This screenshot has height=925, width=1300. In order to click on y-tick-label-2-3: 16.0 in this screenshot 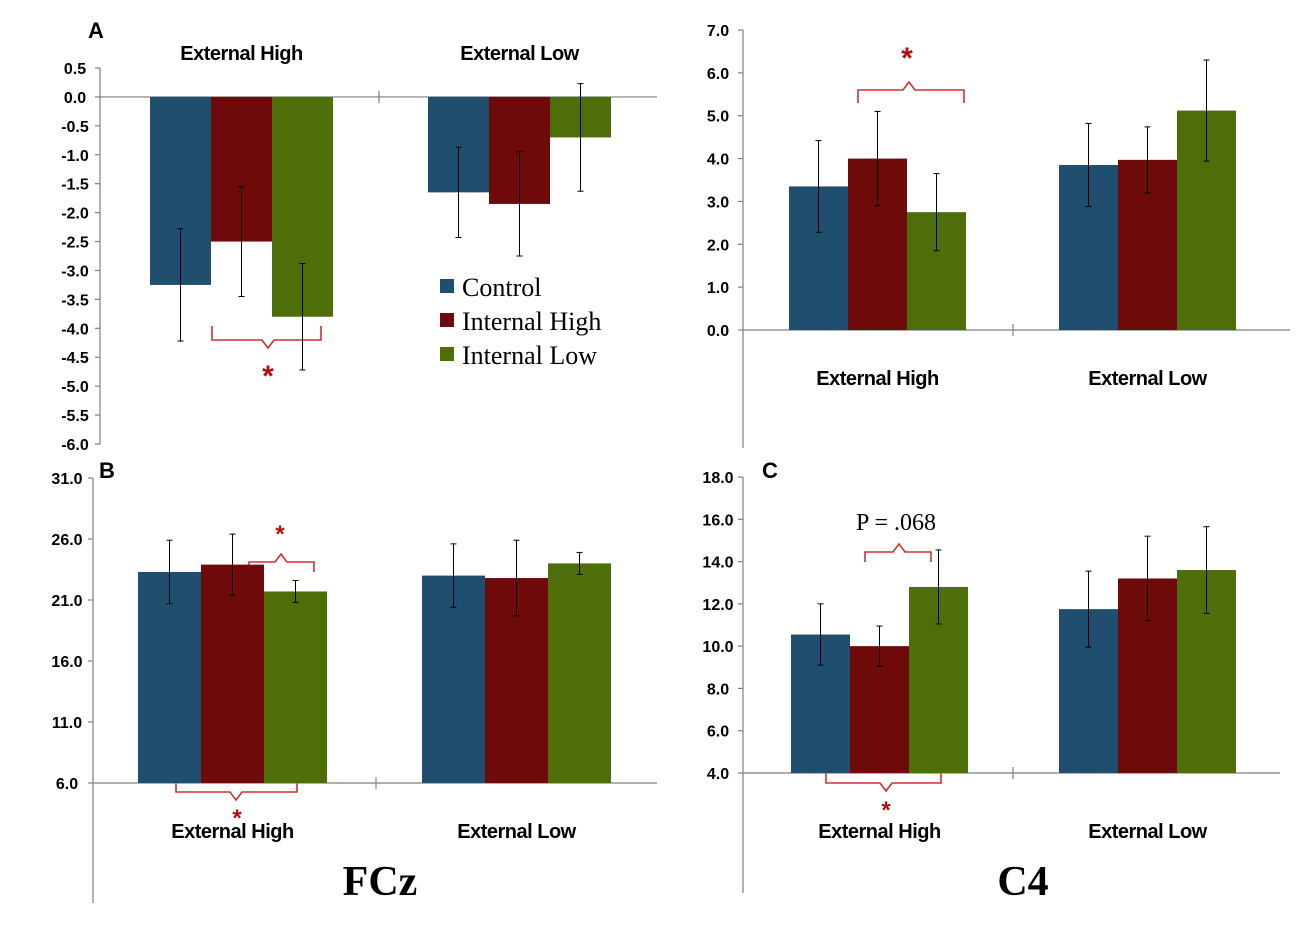, I will do `click(66, 662)`.